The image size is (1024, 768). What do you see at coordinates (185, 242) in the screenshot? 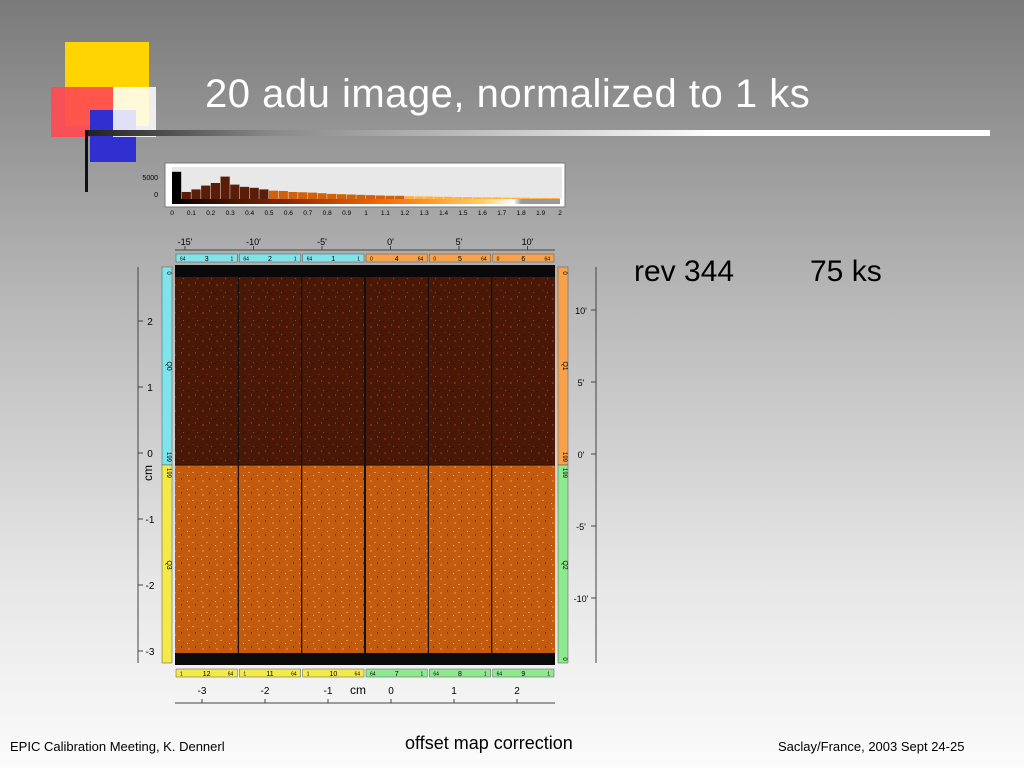
I see `top-arcmin-tick-label: -15'` at bounding box center [185, 242].